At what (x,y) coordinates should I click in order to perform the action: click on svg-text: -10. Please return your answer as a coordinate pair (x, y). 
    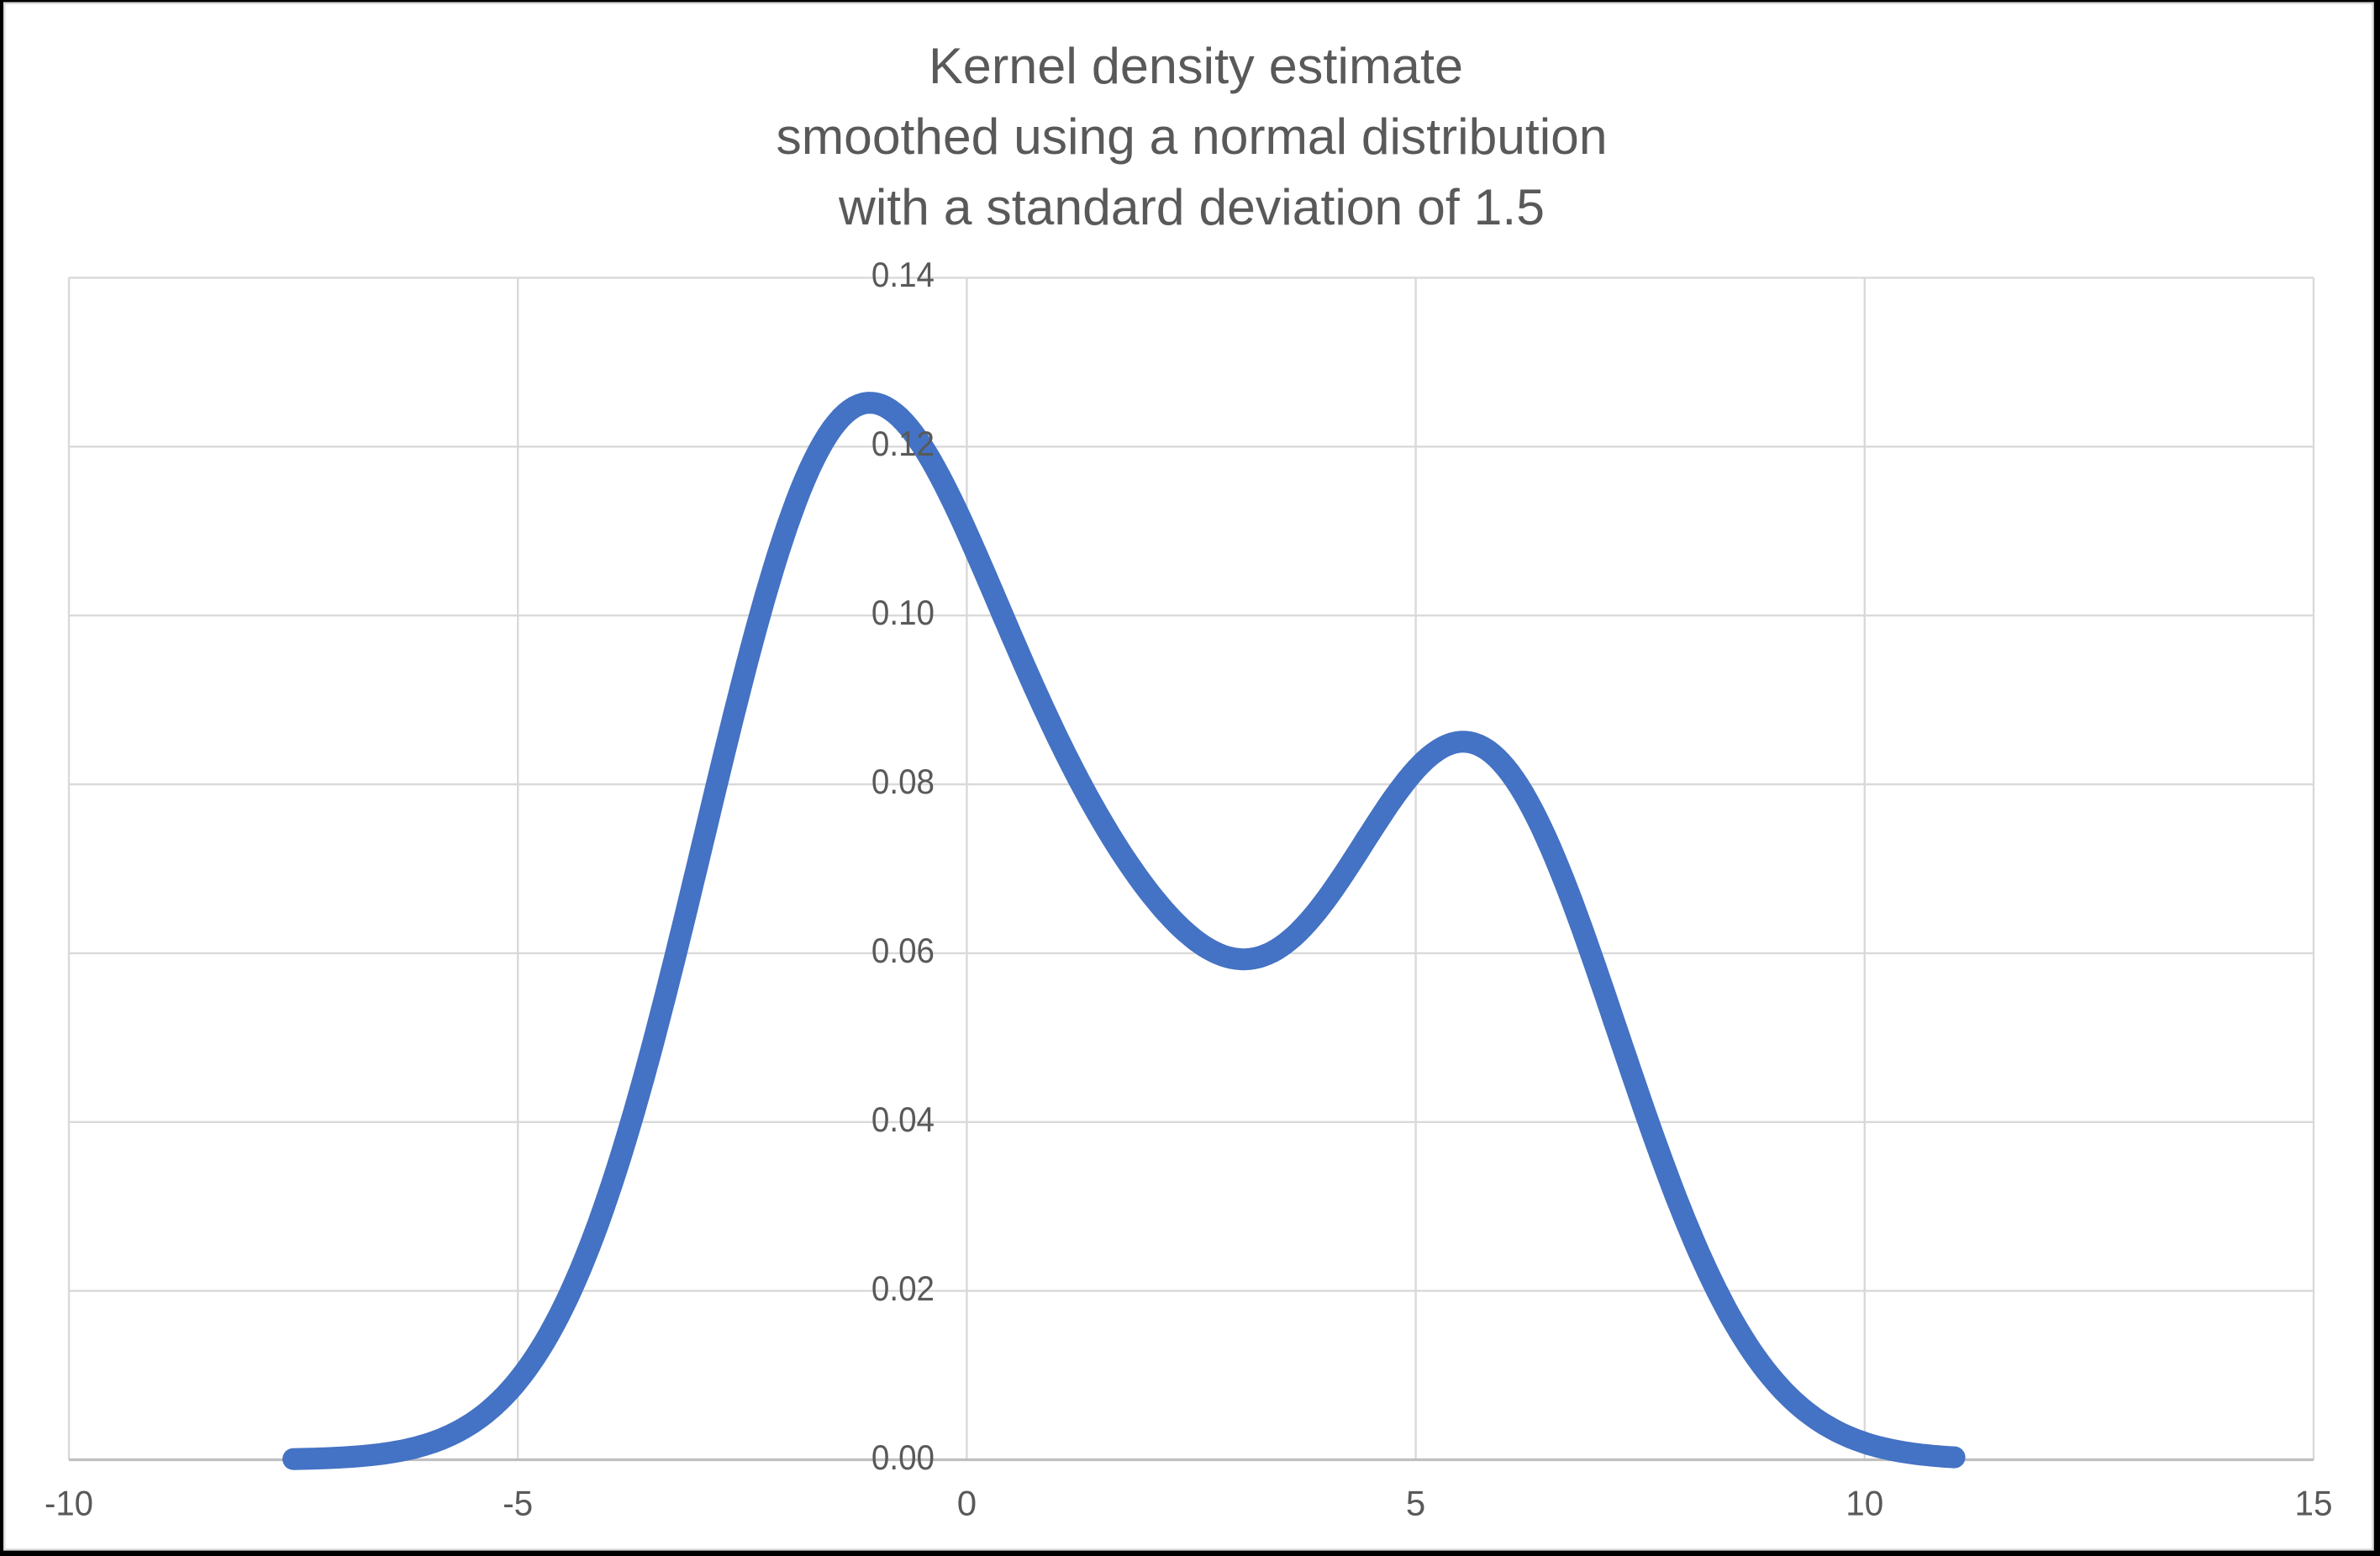
    Looking at the image, I should click on (69, 1503).